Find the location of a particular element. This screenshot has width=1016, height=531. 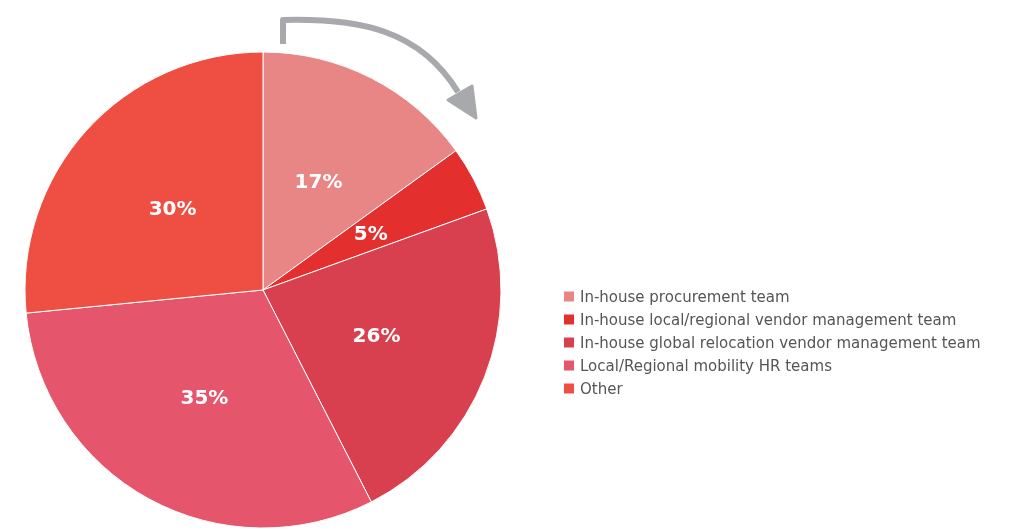

data-label: 17% is located at coordinates (318, 181).